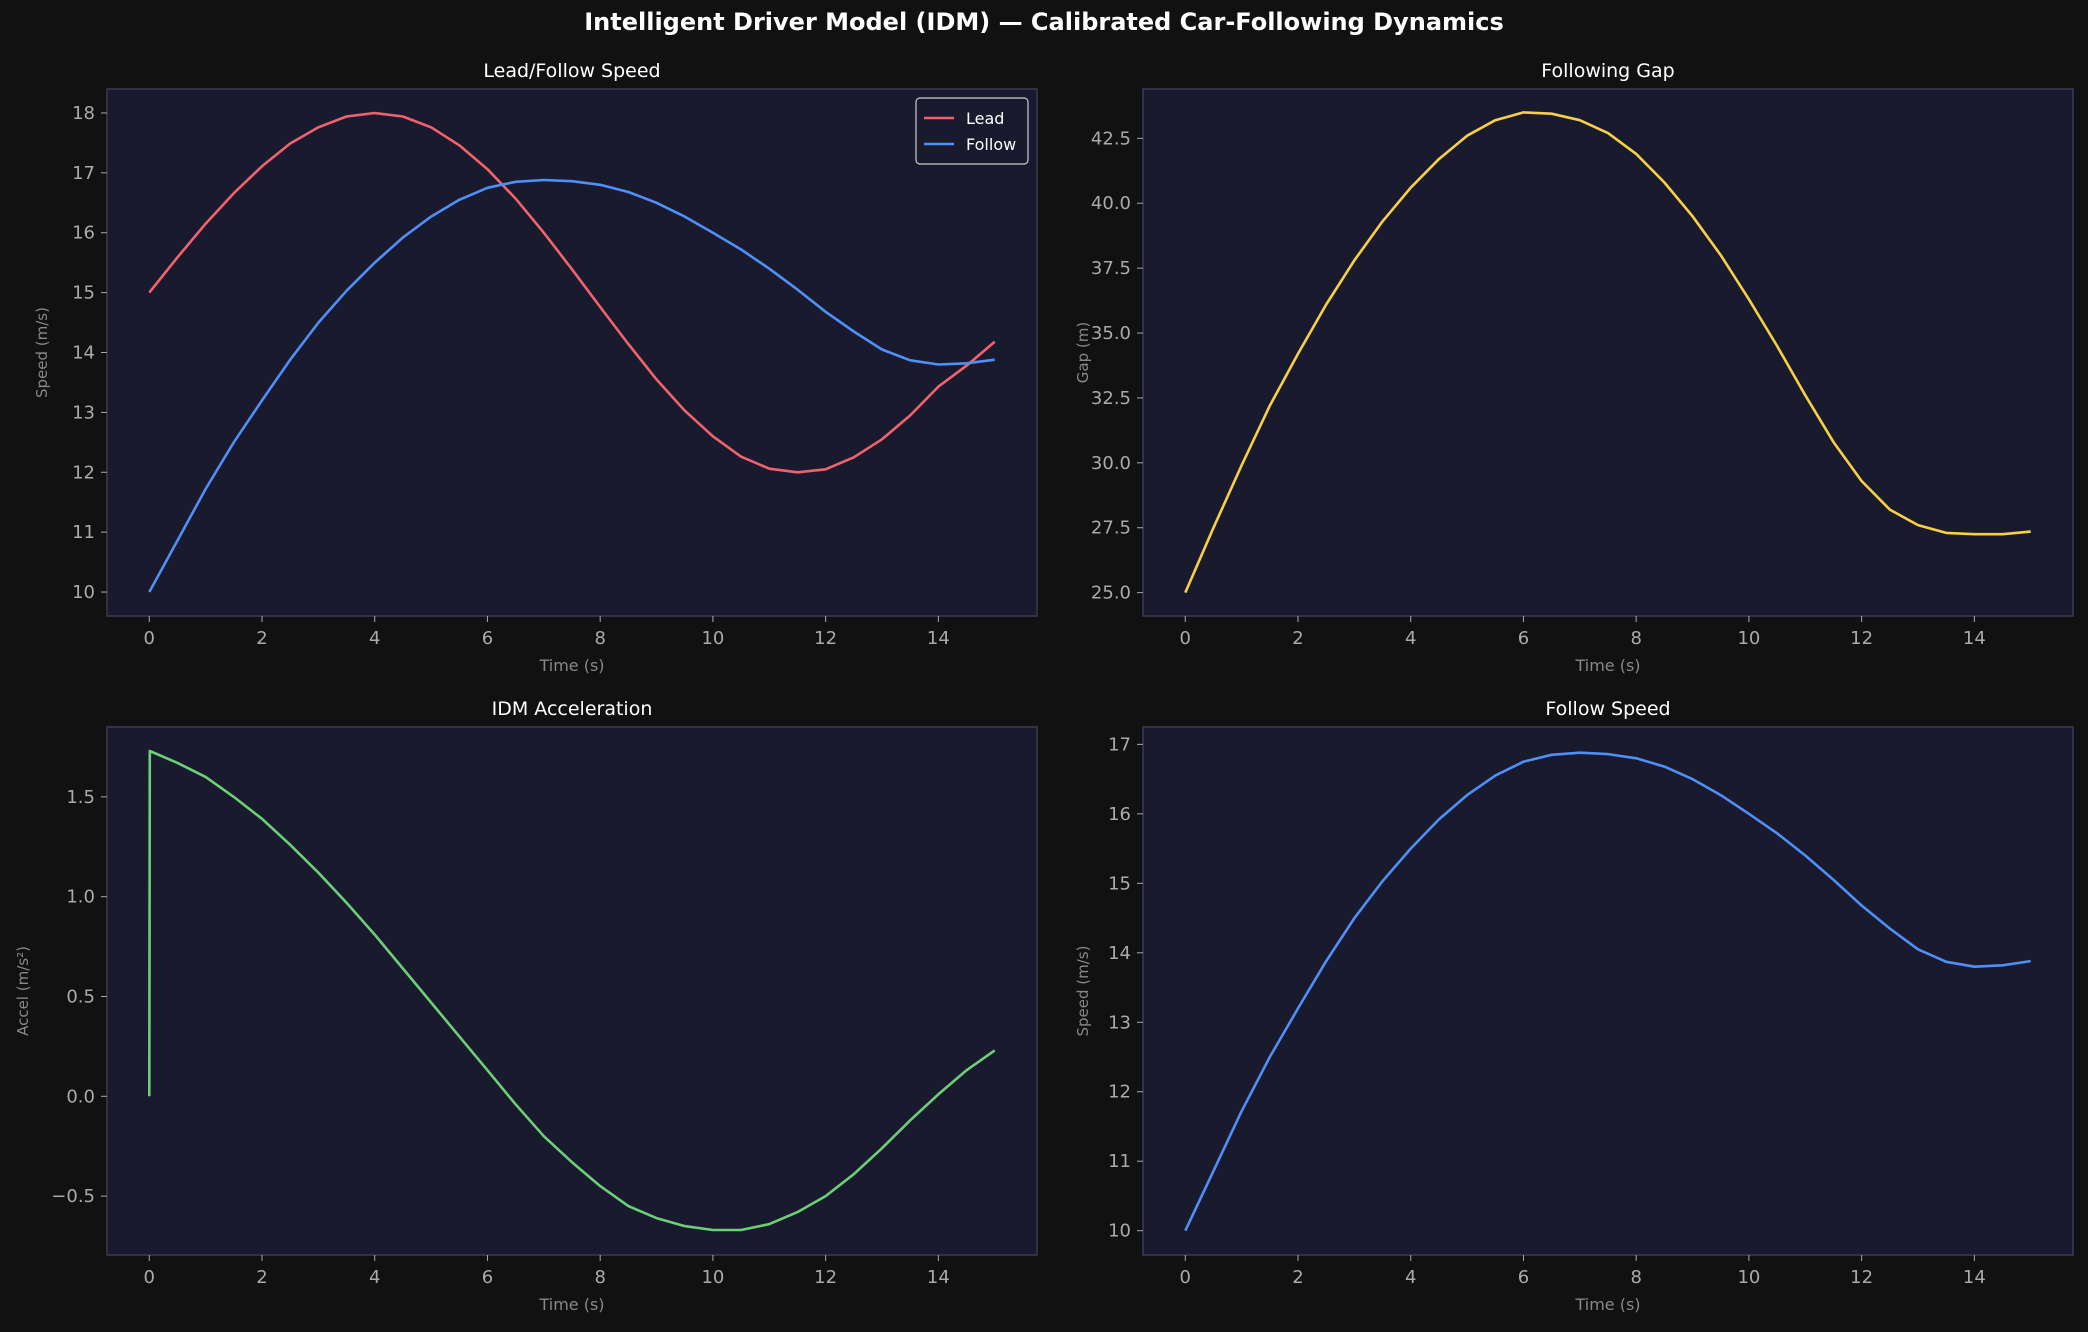 The height and width of the screenshot is (1332, 2088). I want to click on chart1-xtick-label: 14, so click(938, 638).